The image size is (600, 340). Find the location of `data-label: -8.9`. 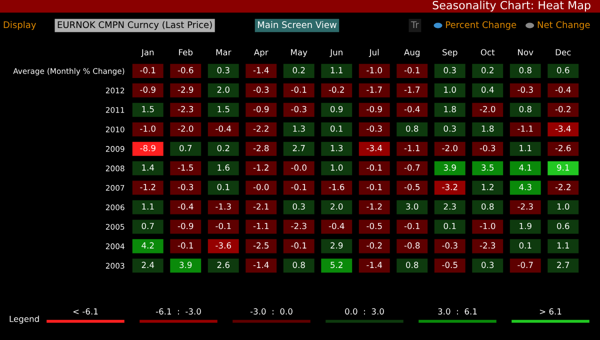

data-label: -8.9 is located at coordinates (148, 148).